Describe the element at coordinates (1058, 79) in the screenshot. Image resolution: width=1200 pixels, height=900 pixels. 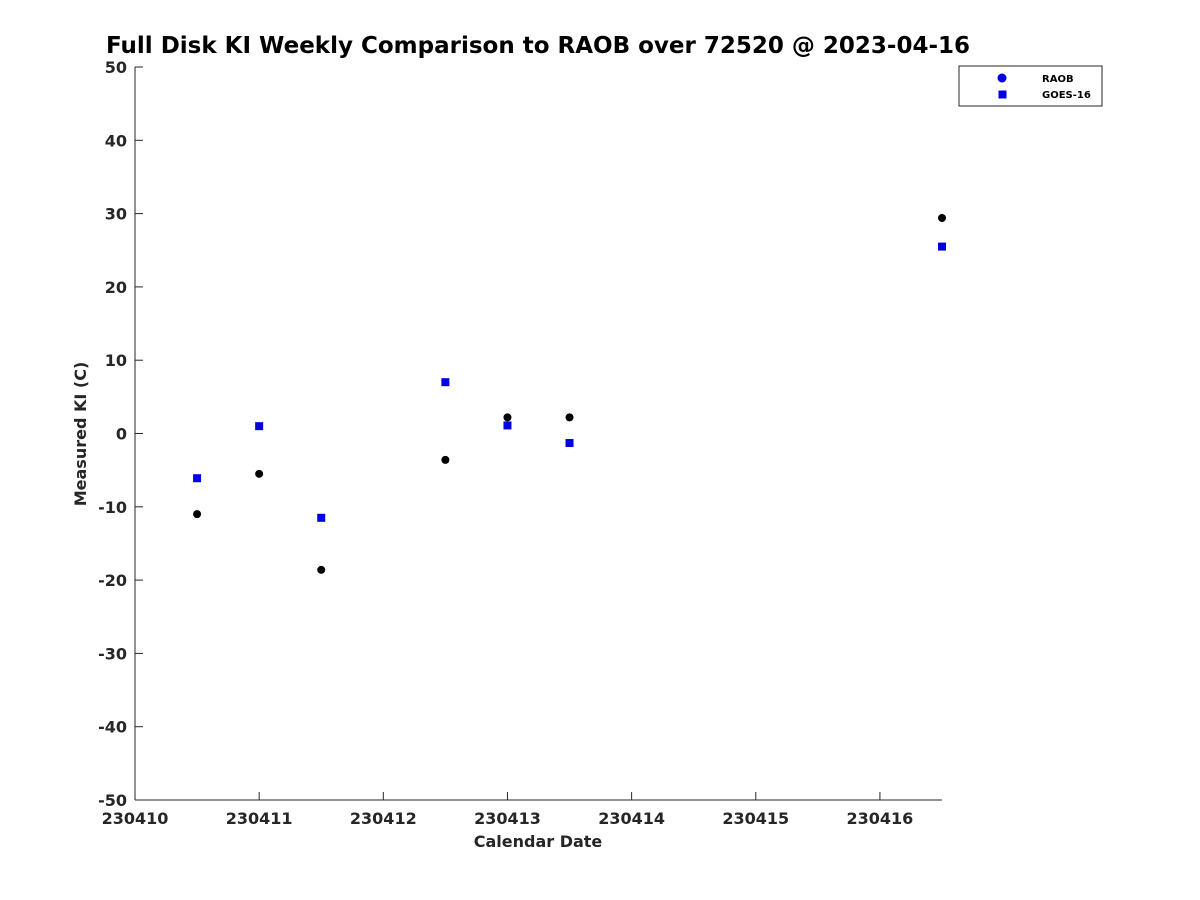
I see `legend-label-raob: RAOB` at that location.